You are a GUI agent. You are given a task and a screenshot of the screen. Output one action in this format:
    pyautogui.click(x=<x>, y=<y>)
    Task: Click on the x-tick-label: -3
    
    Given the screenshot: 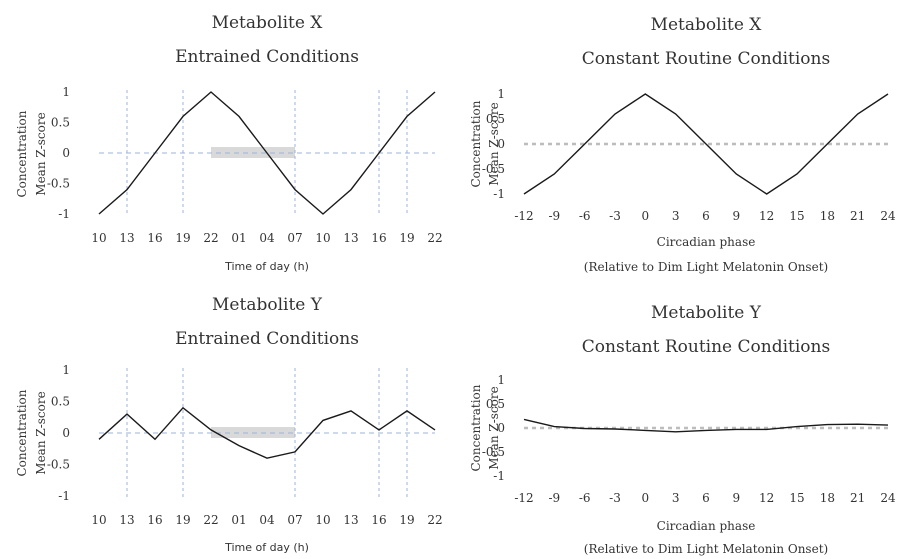 What is the action you would take?
    pyautogui.click(x=615, y=216)
    